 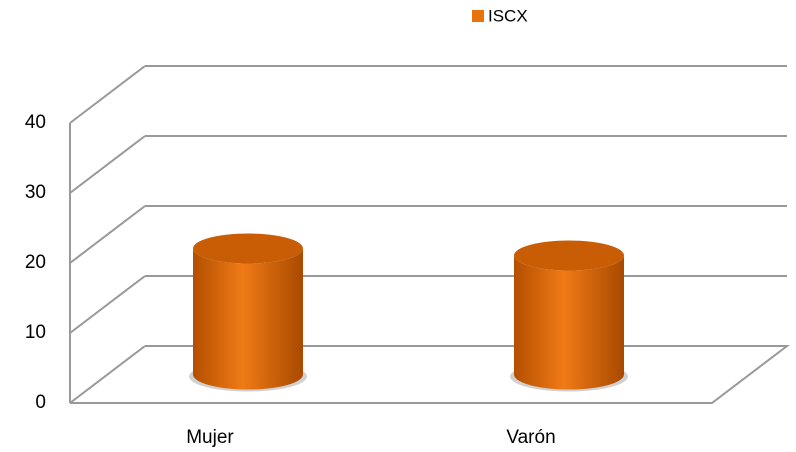 What do you see at coordinates (35, 262) in the screenshot?
I see `y-tick-label: 20` at bounding box center [35, 262].